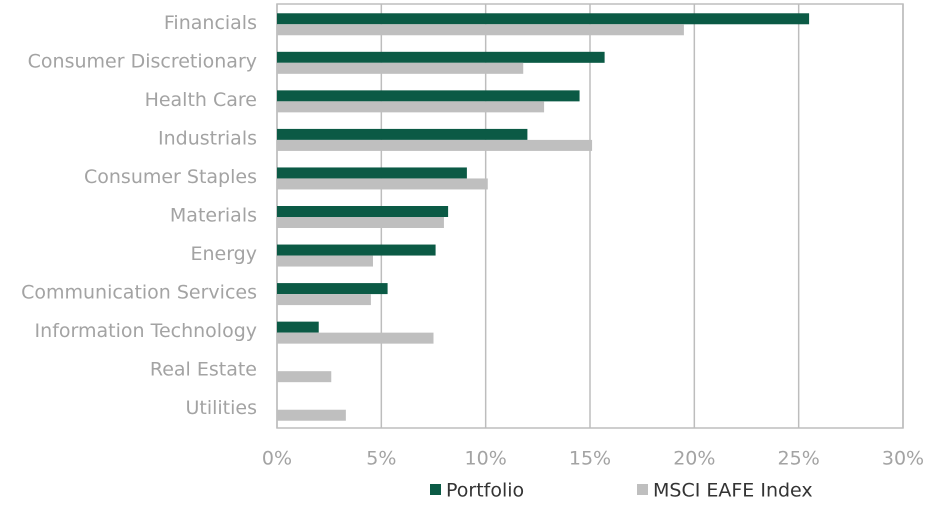  Describe the element at coordinates (170, 177) in the screenshot. I see `y-tick-label: Consumer Staples` at that location.